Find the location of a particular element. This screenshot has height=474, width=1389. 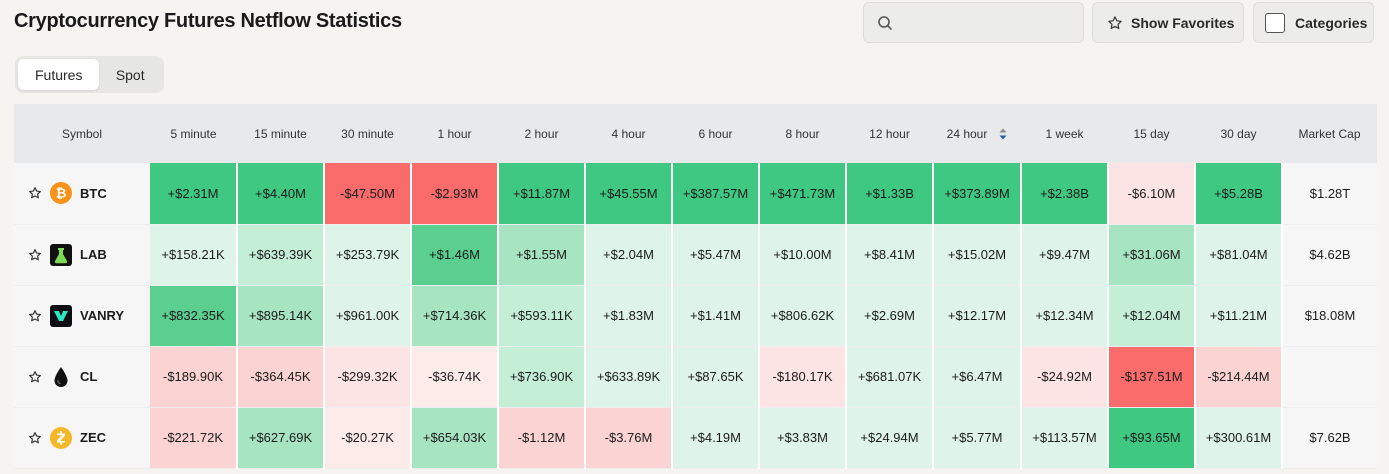

bitcoin-icon: ₿ is located at coordinates (61, 193).